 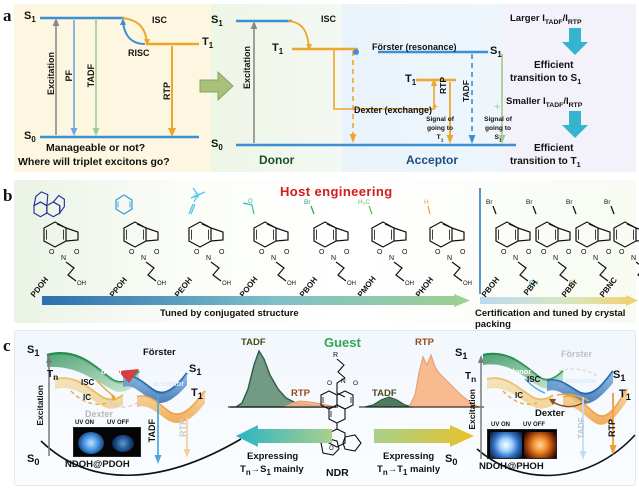 I want to click on donor-label-s1: S1, so click(x=217, y=21).